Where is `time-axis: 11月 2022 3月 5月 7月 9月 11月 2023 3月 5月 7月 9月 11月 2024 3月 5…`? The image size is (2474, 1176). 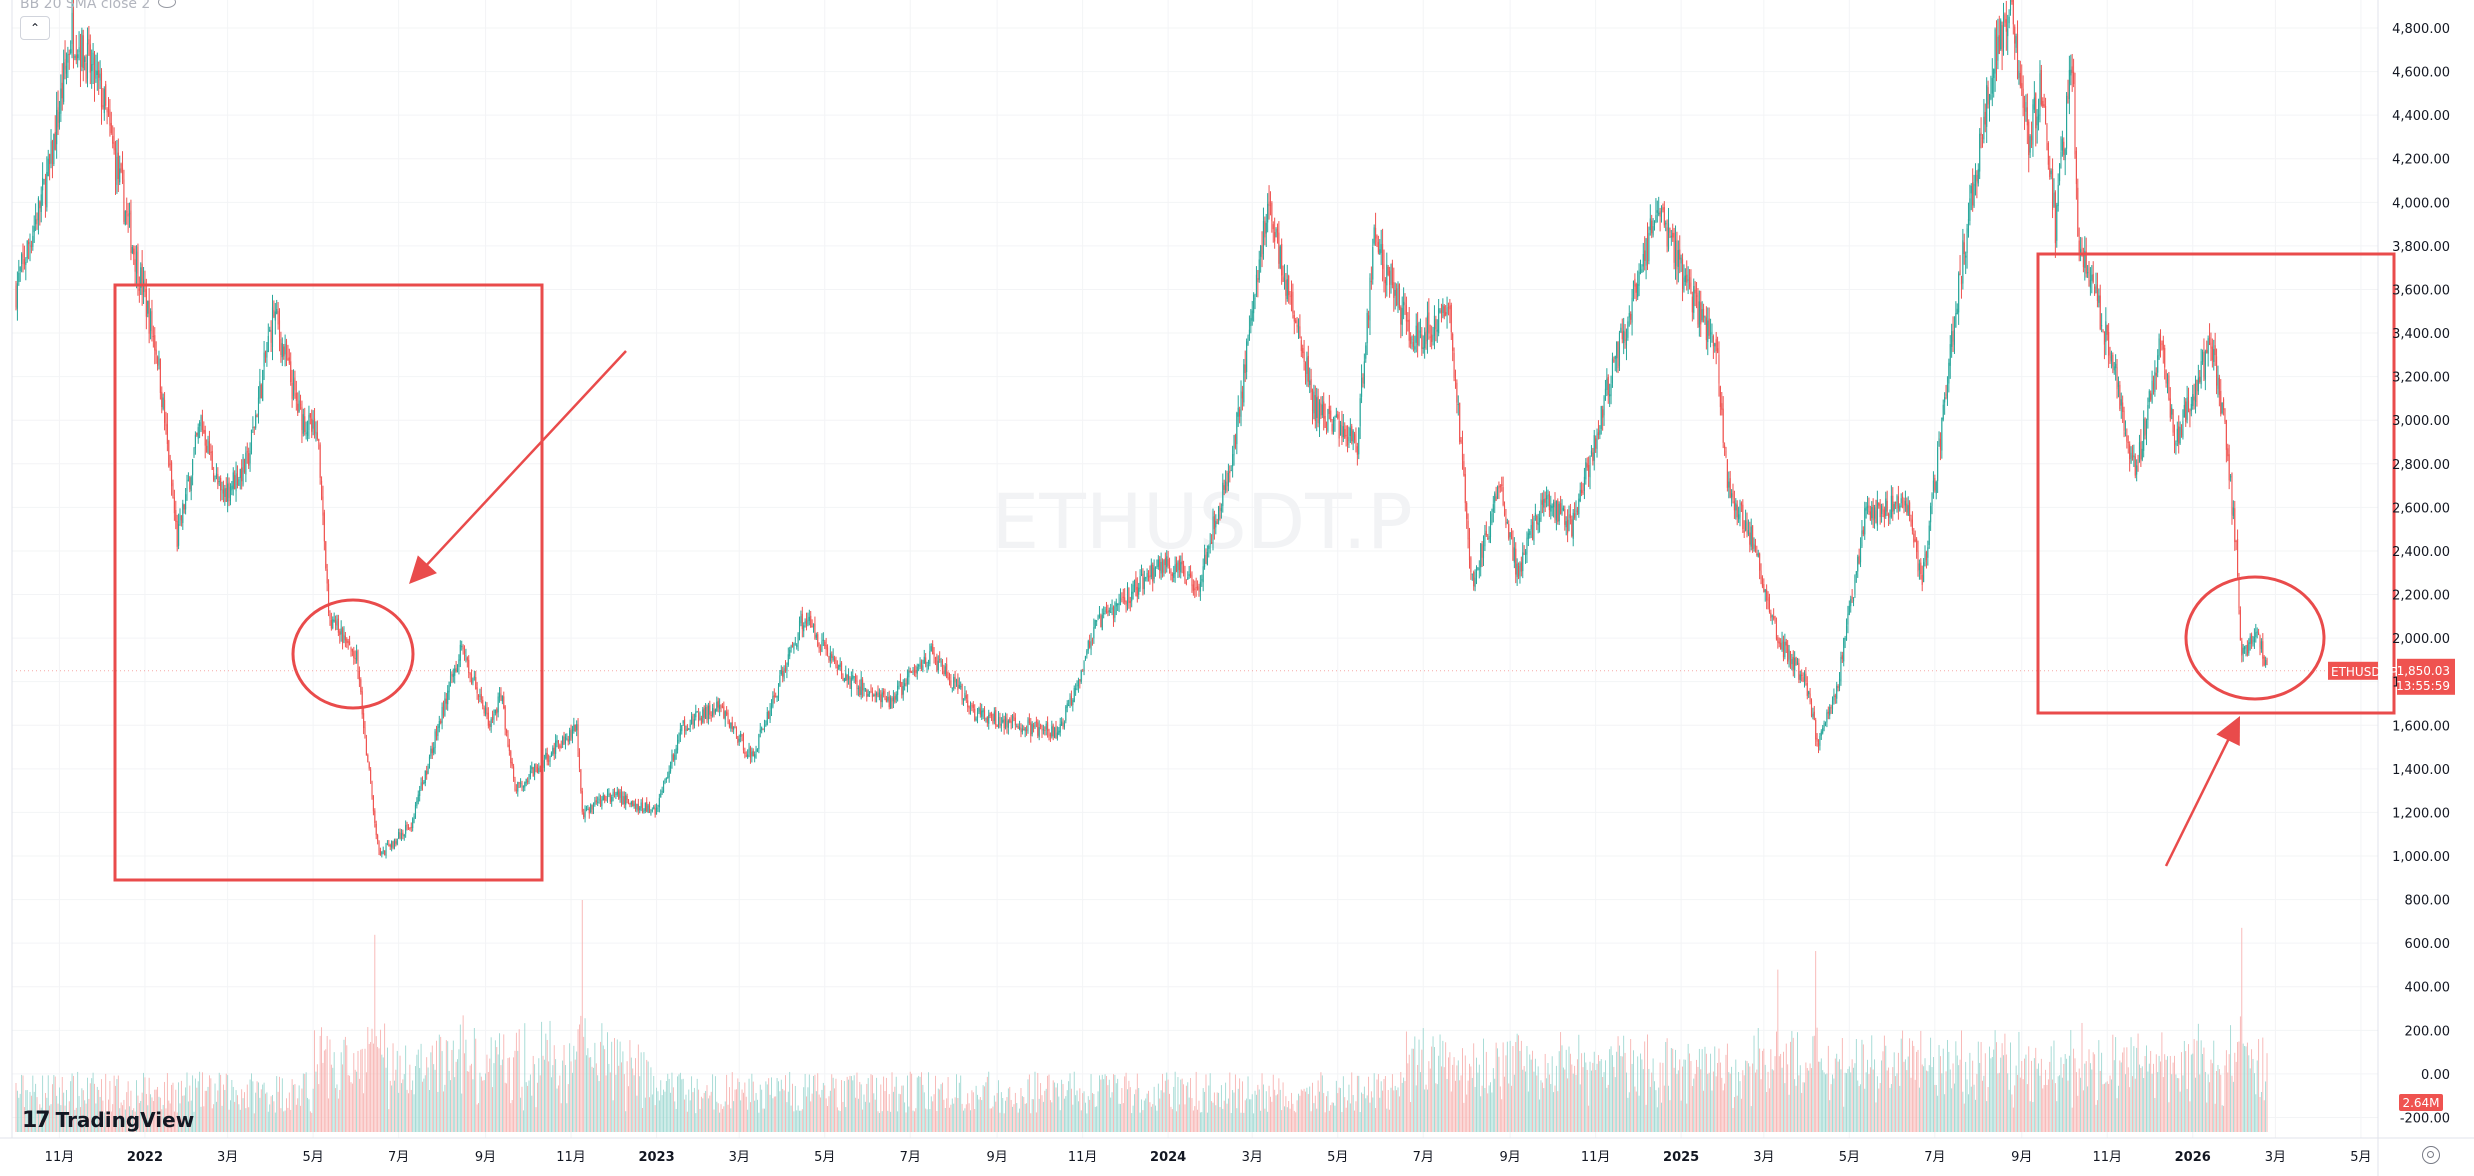
time-axis: 11月 2022 3月 5月 7月 9月 11月 2023 3月 5月 7月 9月 11月 2024 3月 5… is located at coordinates (1208, 1157).